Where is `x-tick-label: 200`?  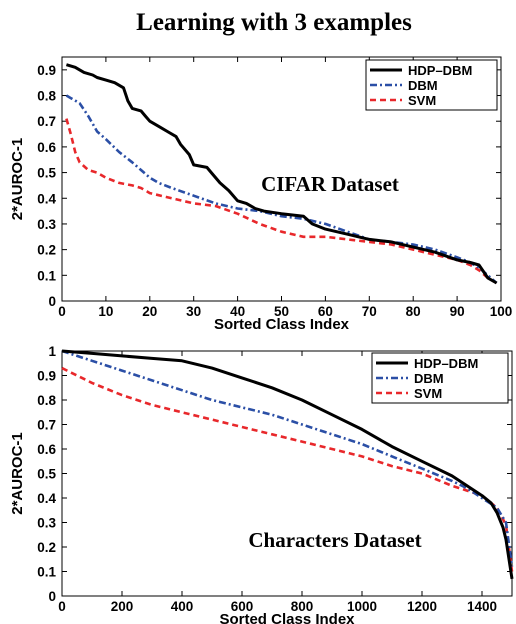
x-tick-label: 200 is located at coordinates (122, 606).